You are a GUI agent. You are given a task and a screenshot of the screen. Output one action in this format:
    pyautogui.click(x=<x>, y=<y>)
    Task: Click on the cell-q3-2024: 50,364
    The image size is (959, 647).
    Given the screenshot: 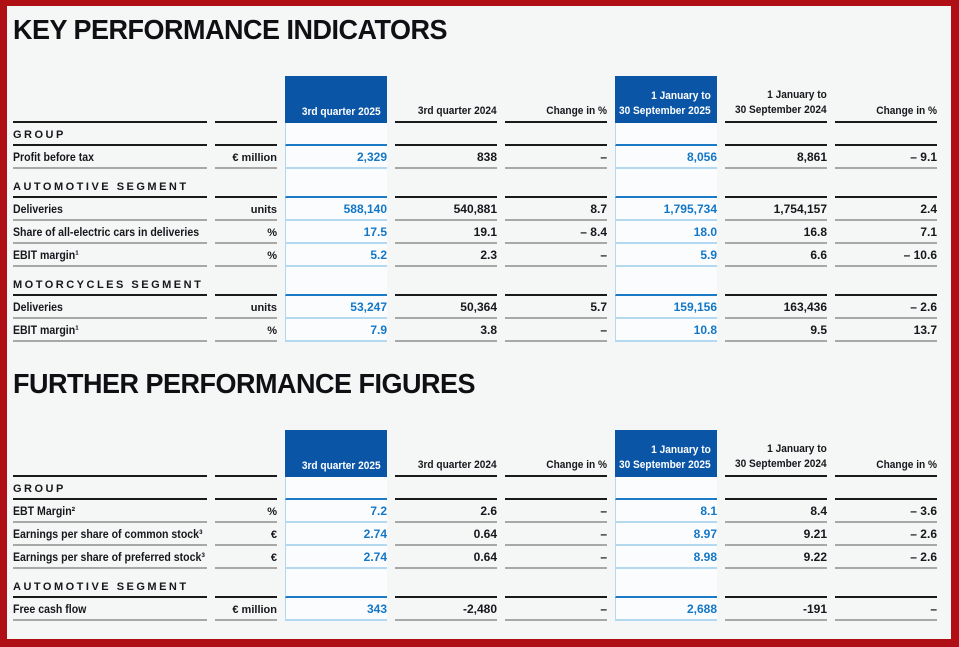 What is the action you would take?
    pyautogui.click(x=446, y=307)
    